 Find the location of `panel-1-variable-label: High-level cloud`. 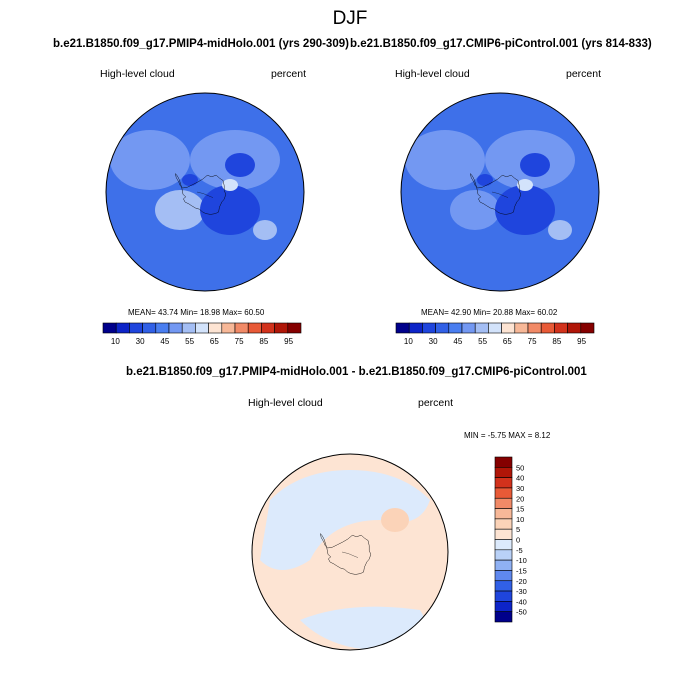

panel-1-variable-label: High-level cloud is located at coordinates (137, 74).